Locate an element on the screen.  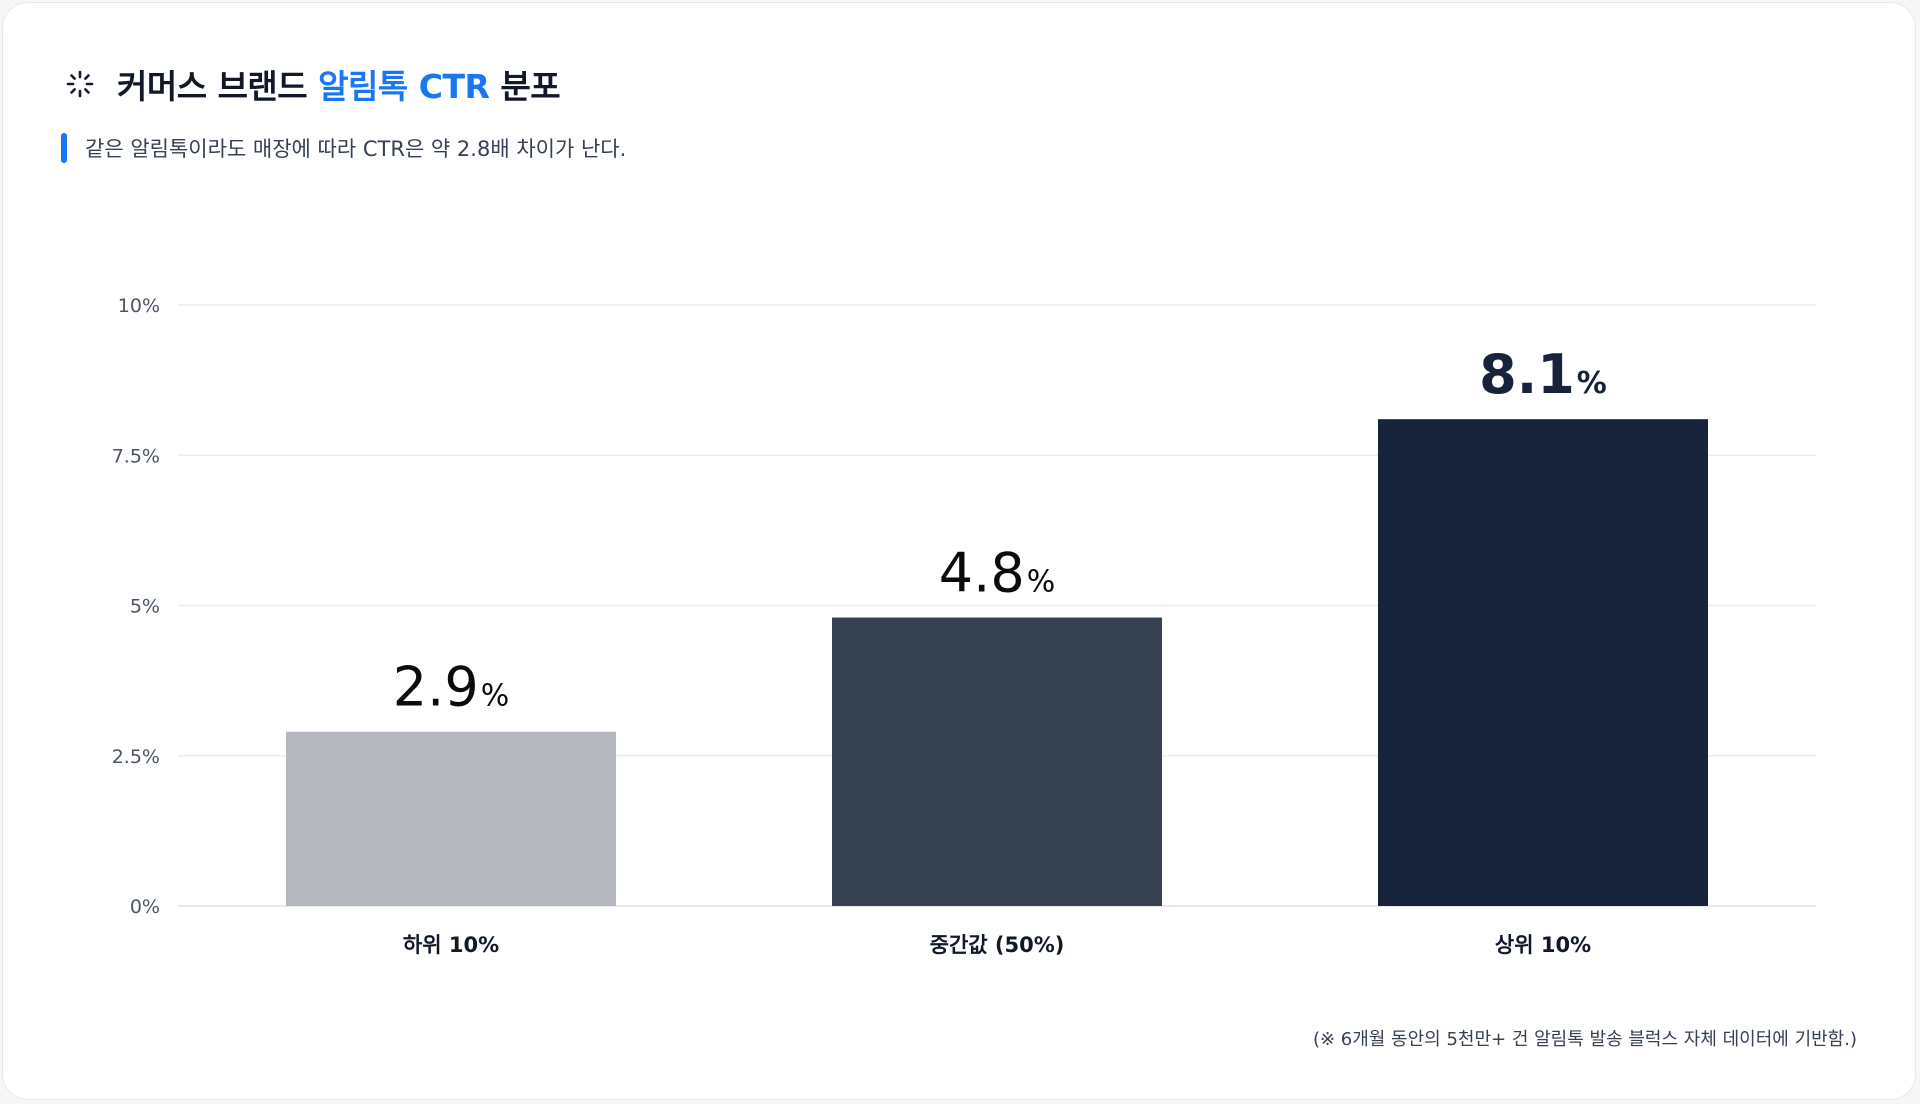
subtitle-accent-bar is located at coordinates (64, 148).